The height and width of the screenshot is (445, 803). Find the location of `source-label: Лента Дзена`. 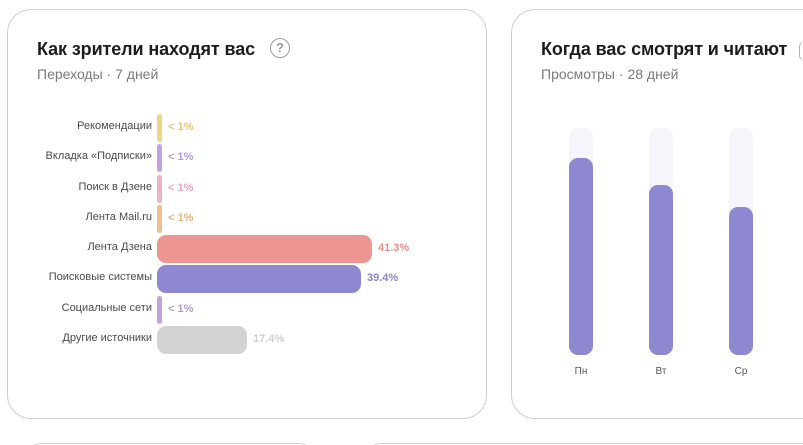

source-label: Лента Дзена is located at coordinates (119, 247).